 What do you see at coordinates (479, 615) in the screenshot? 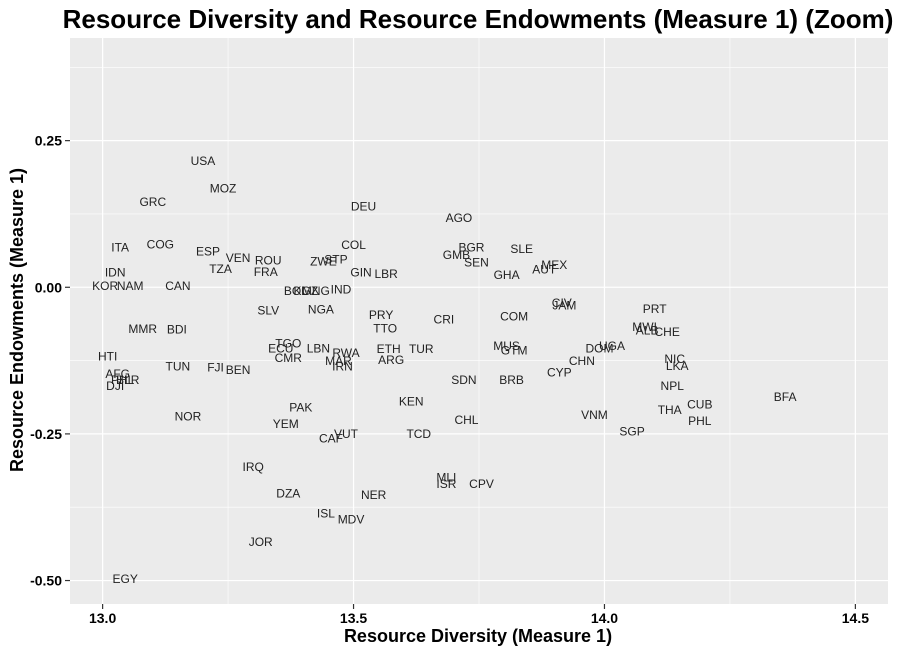
I see `x-axis: 13.0 13.5 14.0 14.5` at bounding box center [479, 615].